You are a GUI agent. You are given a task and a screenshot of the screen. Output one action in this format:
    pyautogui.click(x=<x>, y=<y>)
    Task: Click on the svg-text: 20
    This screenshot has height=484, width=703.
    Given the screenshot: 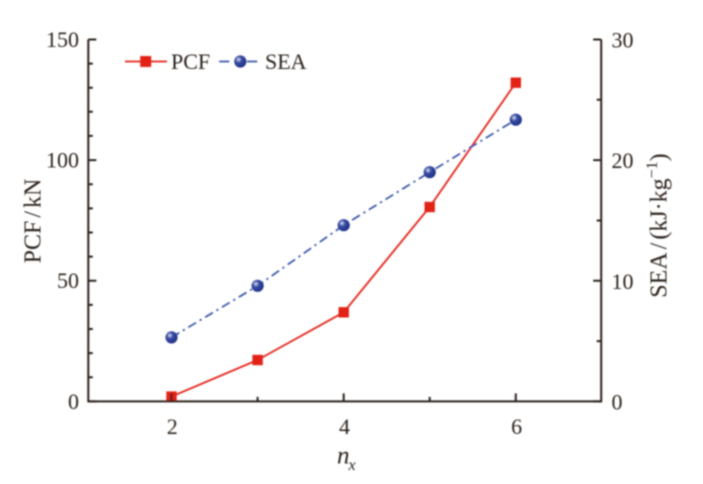 What is the action you would take?
    pyautogui.click(x=623, y=160)
    